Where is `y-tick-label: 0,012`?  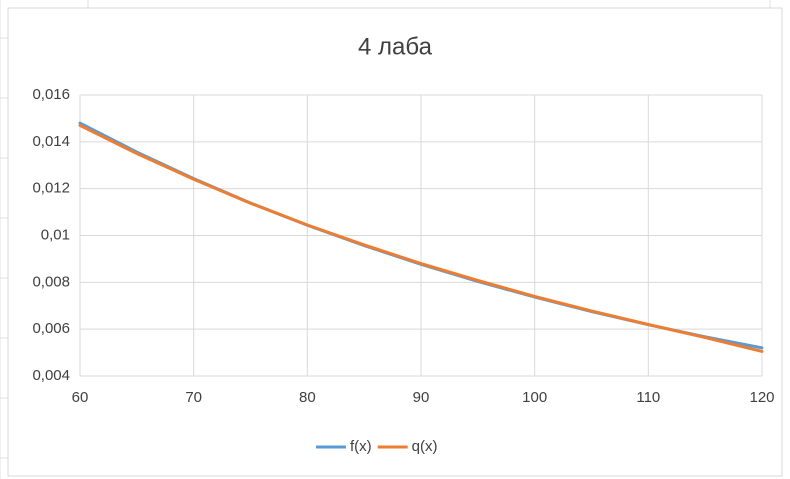 y-tick-label: 0,012 is located at coordinates (51, 188).